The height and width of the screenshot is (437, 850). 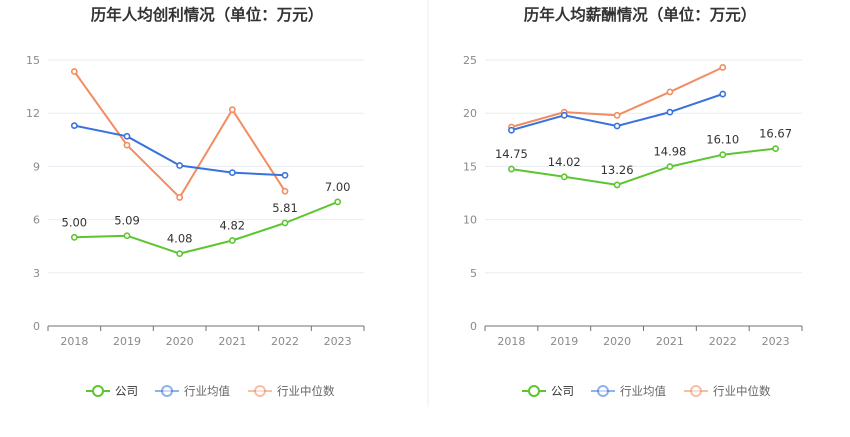 What do you see at coordinates (36, 220) in the screenshot?
I see `y-tick-label: 6` at bounding box center [36, 220].